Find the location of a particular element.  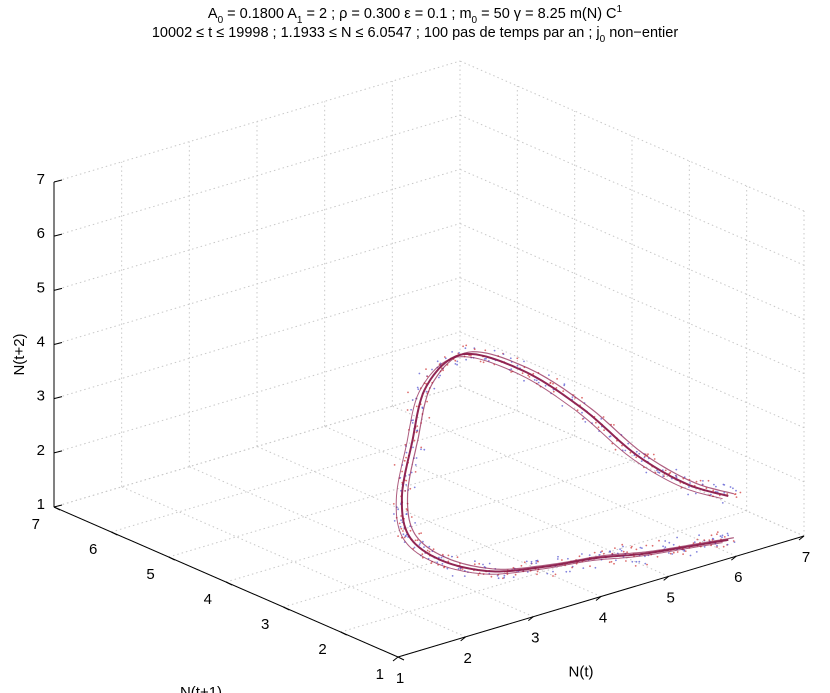

z-tick-label: 3 is located at coordinates (41, 396).